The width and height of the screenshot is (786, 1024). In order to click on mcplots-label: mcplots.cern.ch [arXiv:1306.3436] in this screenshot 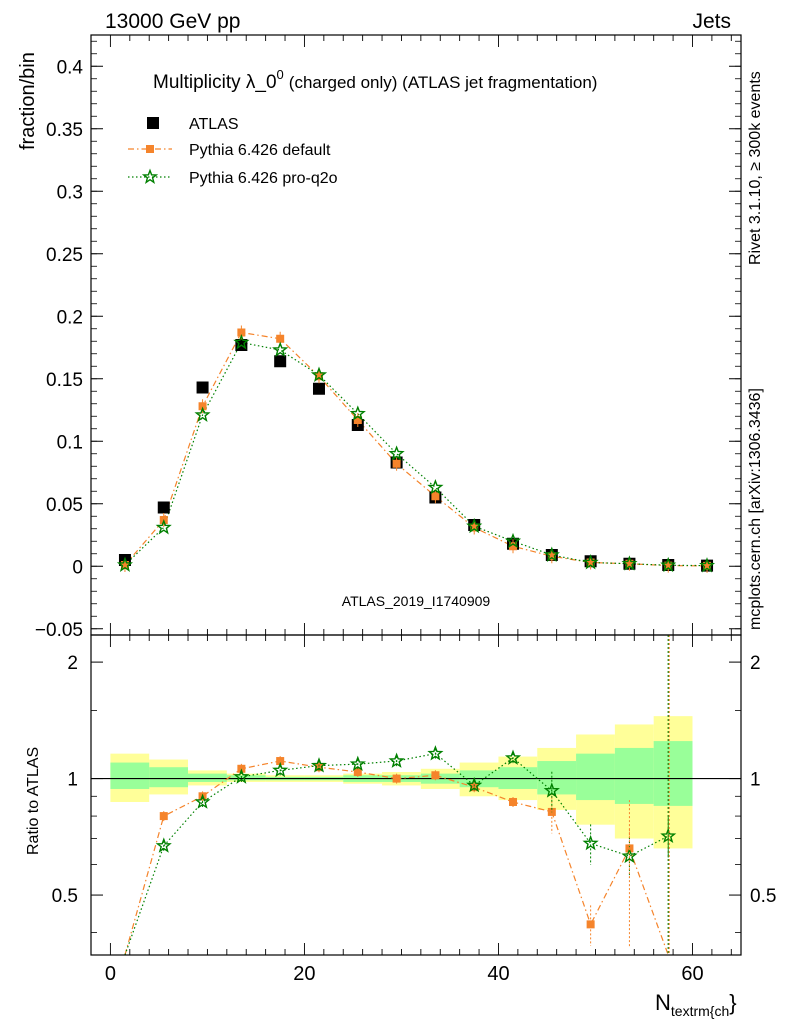, I will do `click(755, 509)`.